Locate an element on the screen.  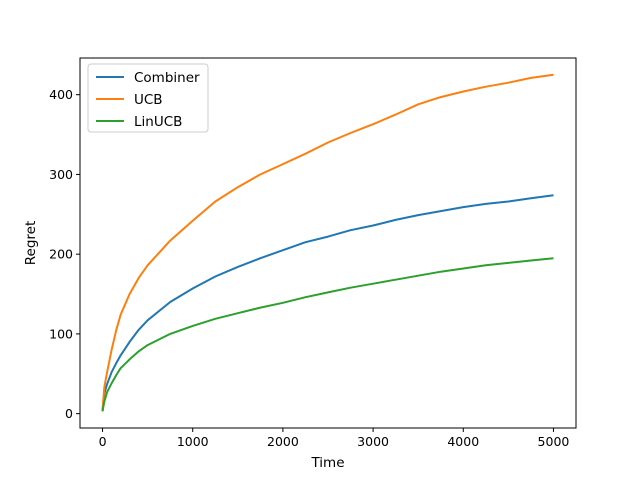
x-axis-label: Time is located at coordinates (327, 463).